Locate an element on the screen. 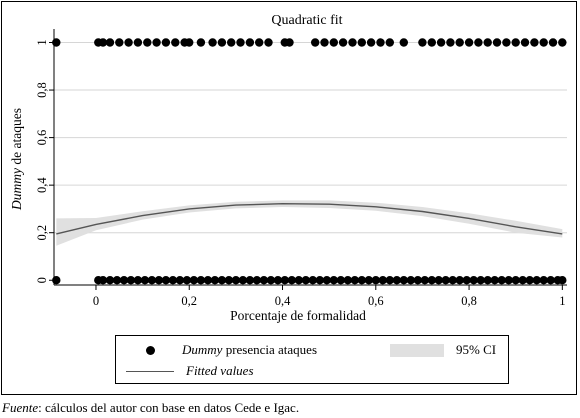  legend-fit-label: Fitted values is located at coordinates (220, 370).